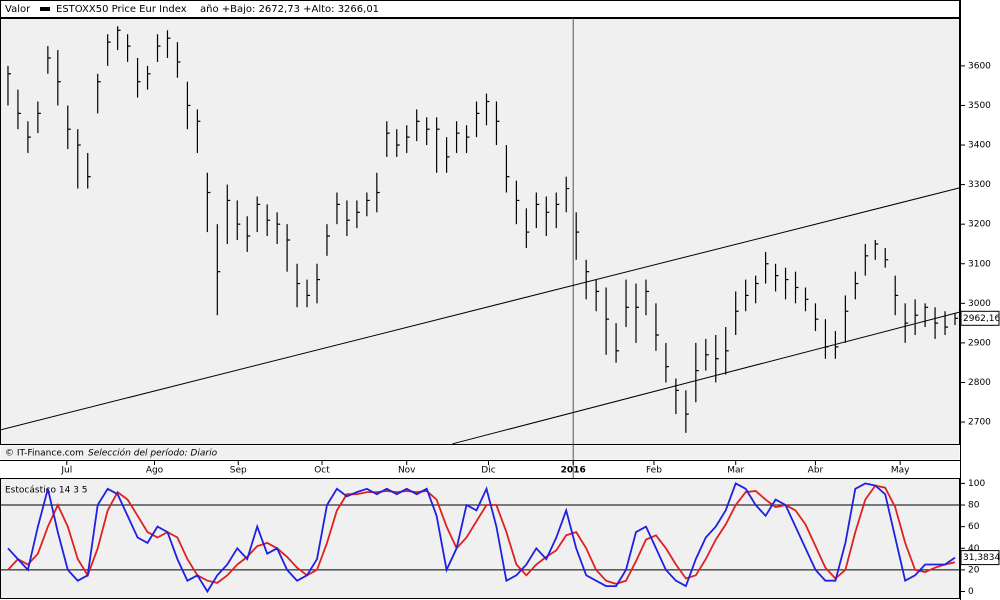 The image size is (1000, 600). What do you see at coordinates (979, 423) in the screenshot?
I see `y-tick-label: 2700` at bounding box center [979, 423].